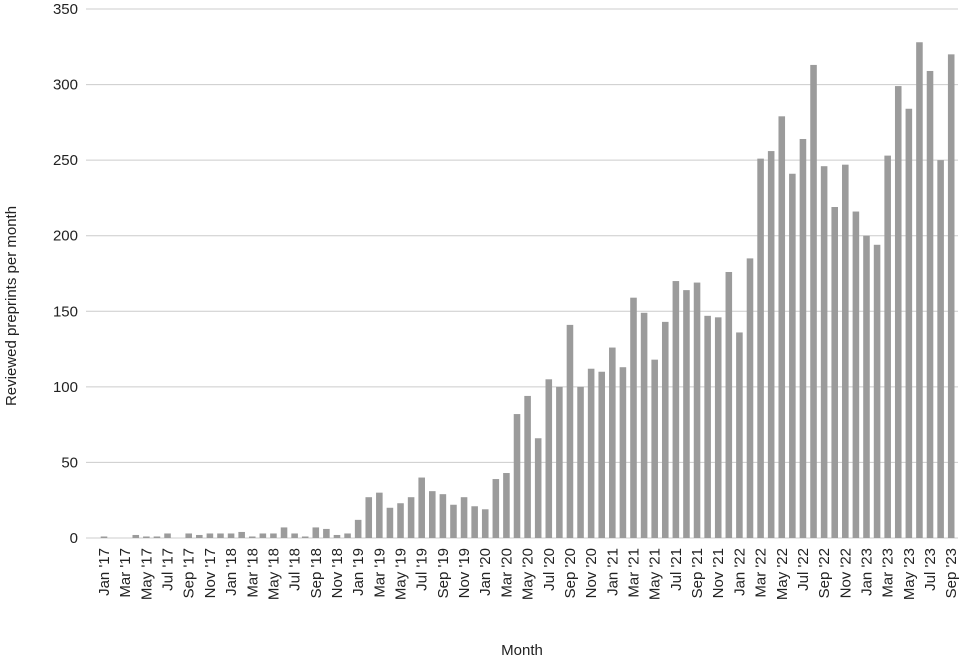  What do you see at coordinates (930, 569) in the screenshot?
I see `x-tick-label: Jul '23` at bounding box center [930, 569].